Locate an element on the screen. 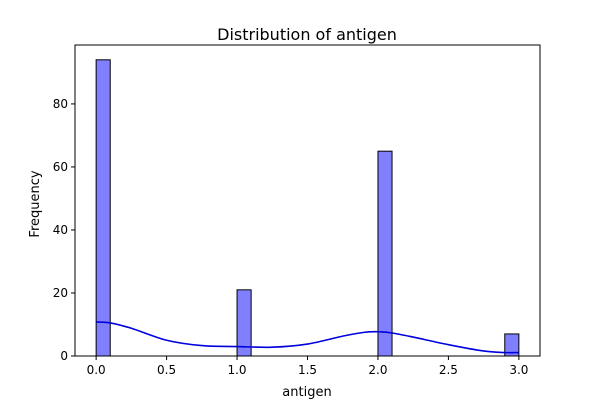 The width and height of the screenshot is (600, 400). kde-line is located at coordinates (307, 337).